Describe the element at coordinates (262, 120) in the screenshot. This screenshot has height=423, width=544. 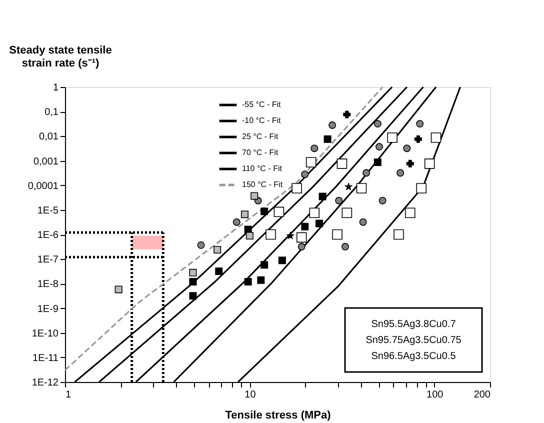
I see `legend-label: -10 °C - Fit` at that location.